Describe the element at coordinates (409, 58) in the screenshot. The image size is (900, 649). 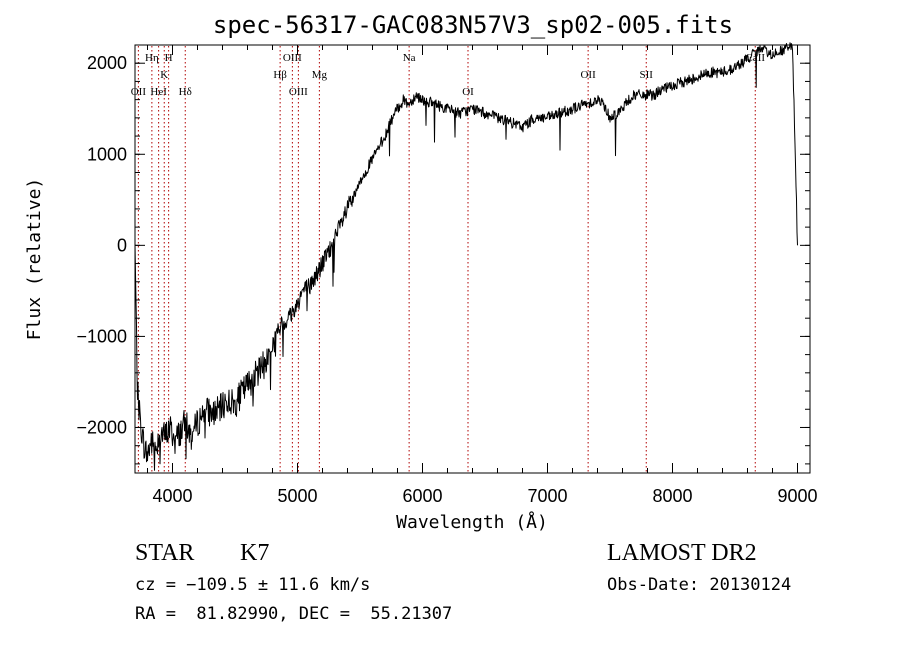
I see `line-marker-label: Na` at that location.